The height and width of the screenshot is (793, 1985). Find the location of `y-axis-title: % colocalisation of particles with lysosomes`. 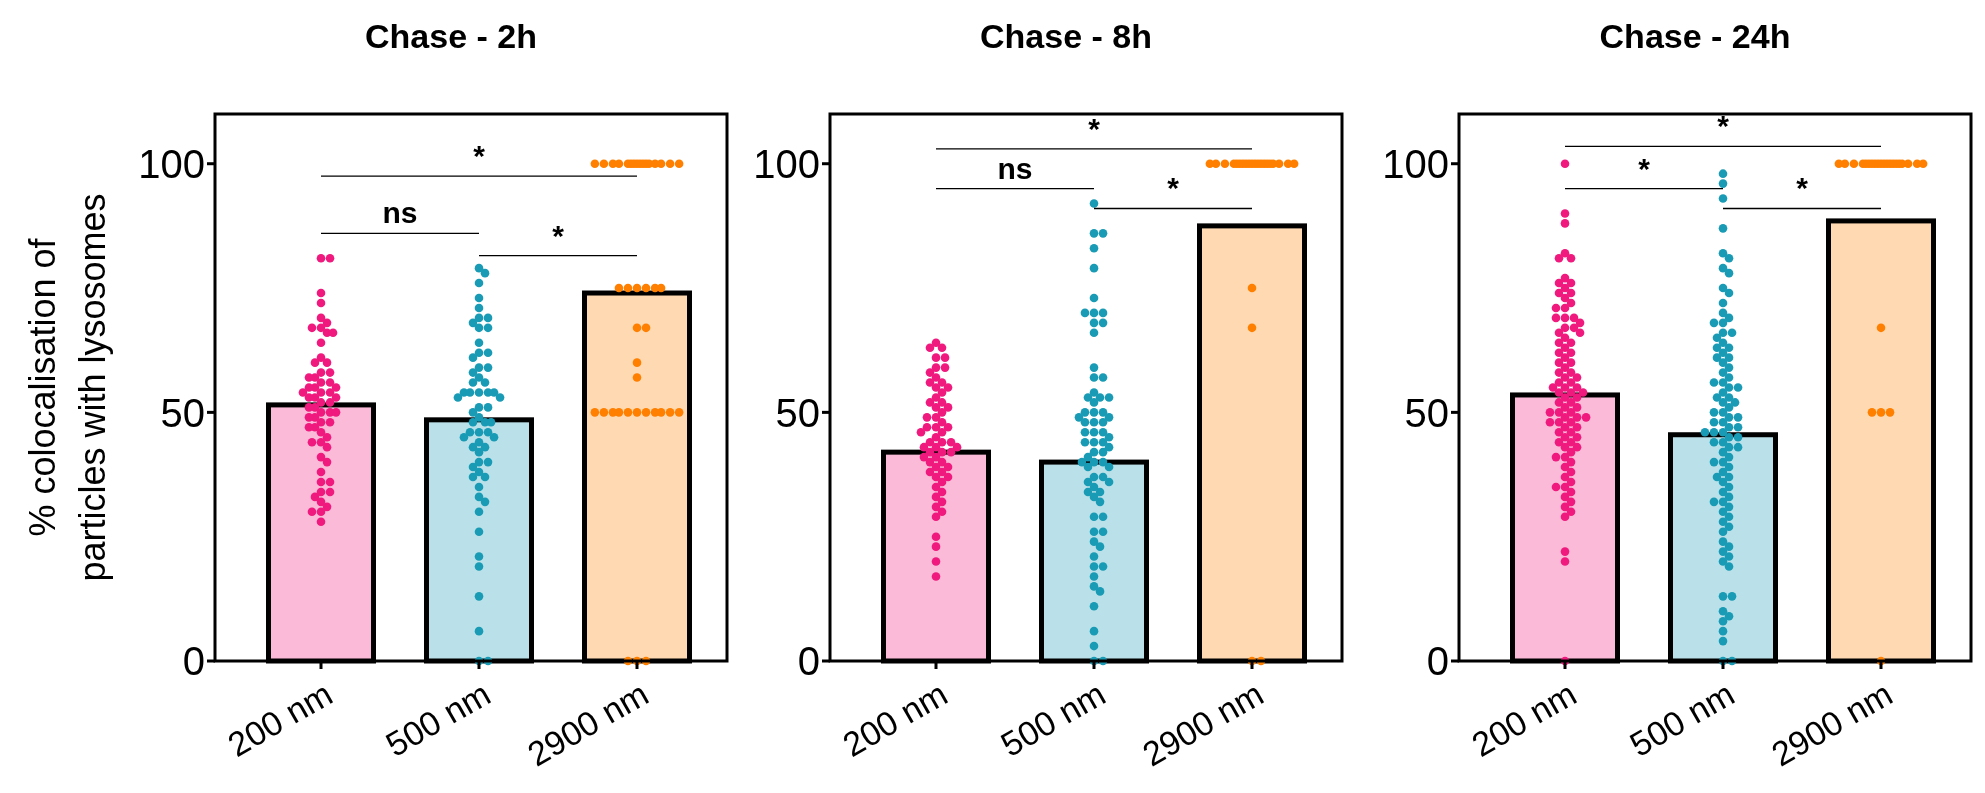

y-axis-title: % colocalisation of particles with lysosomes is located at coordinates (67, 387).